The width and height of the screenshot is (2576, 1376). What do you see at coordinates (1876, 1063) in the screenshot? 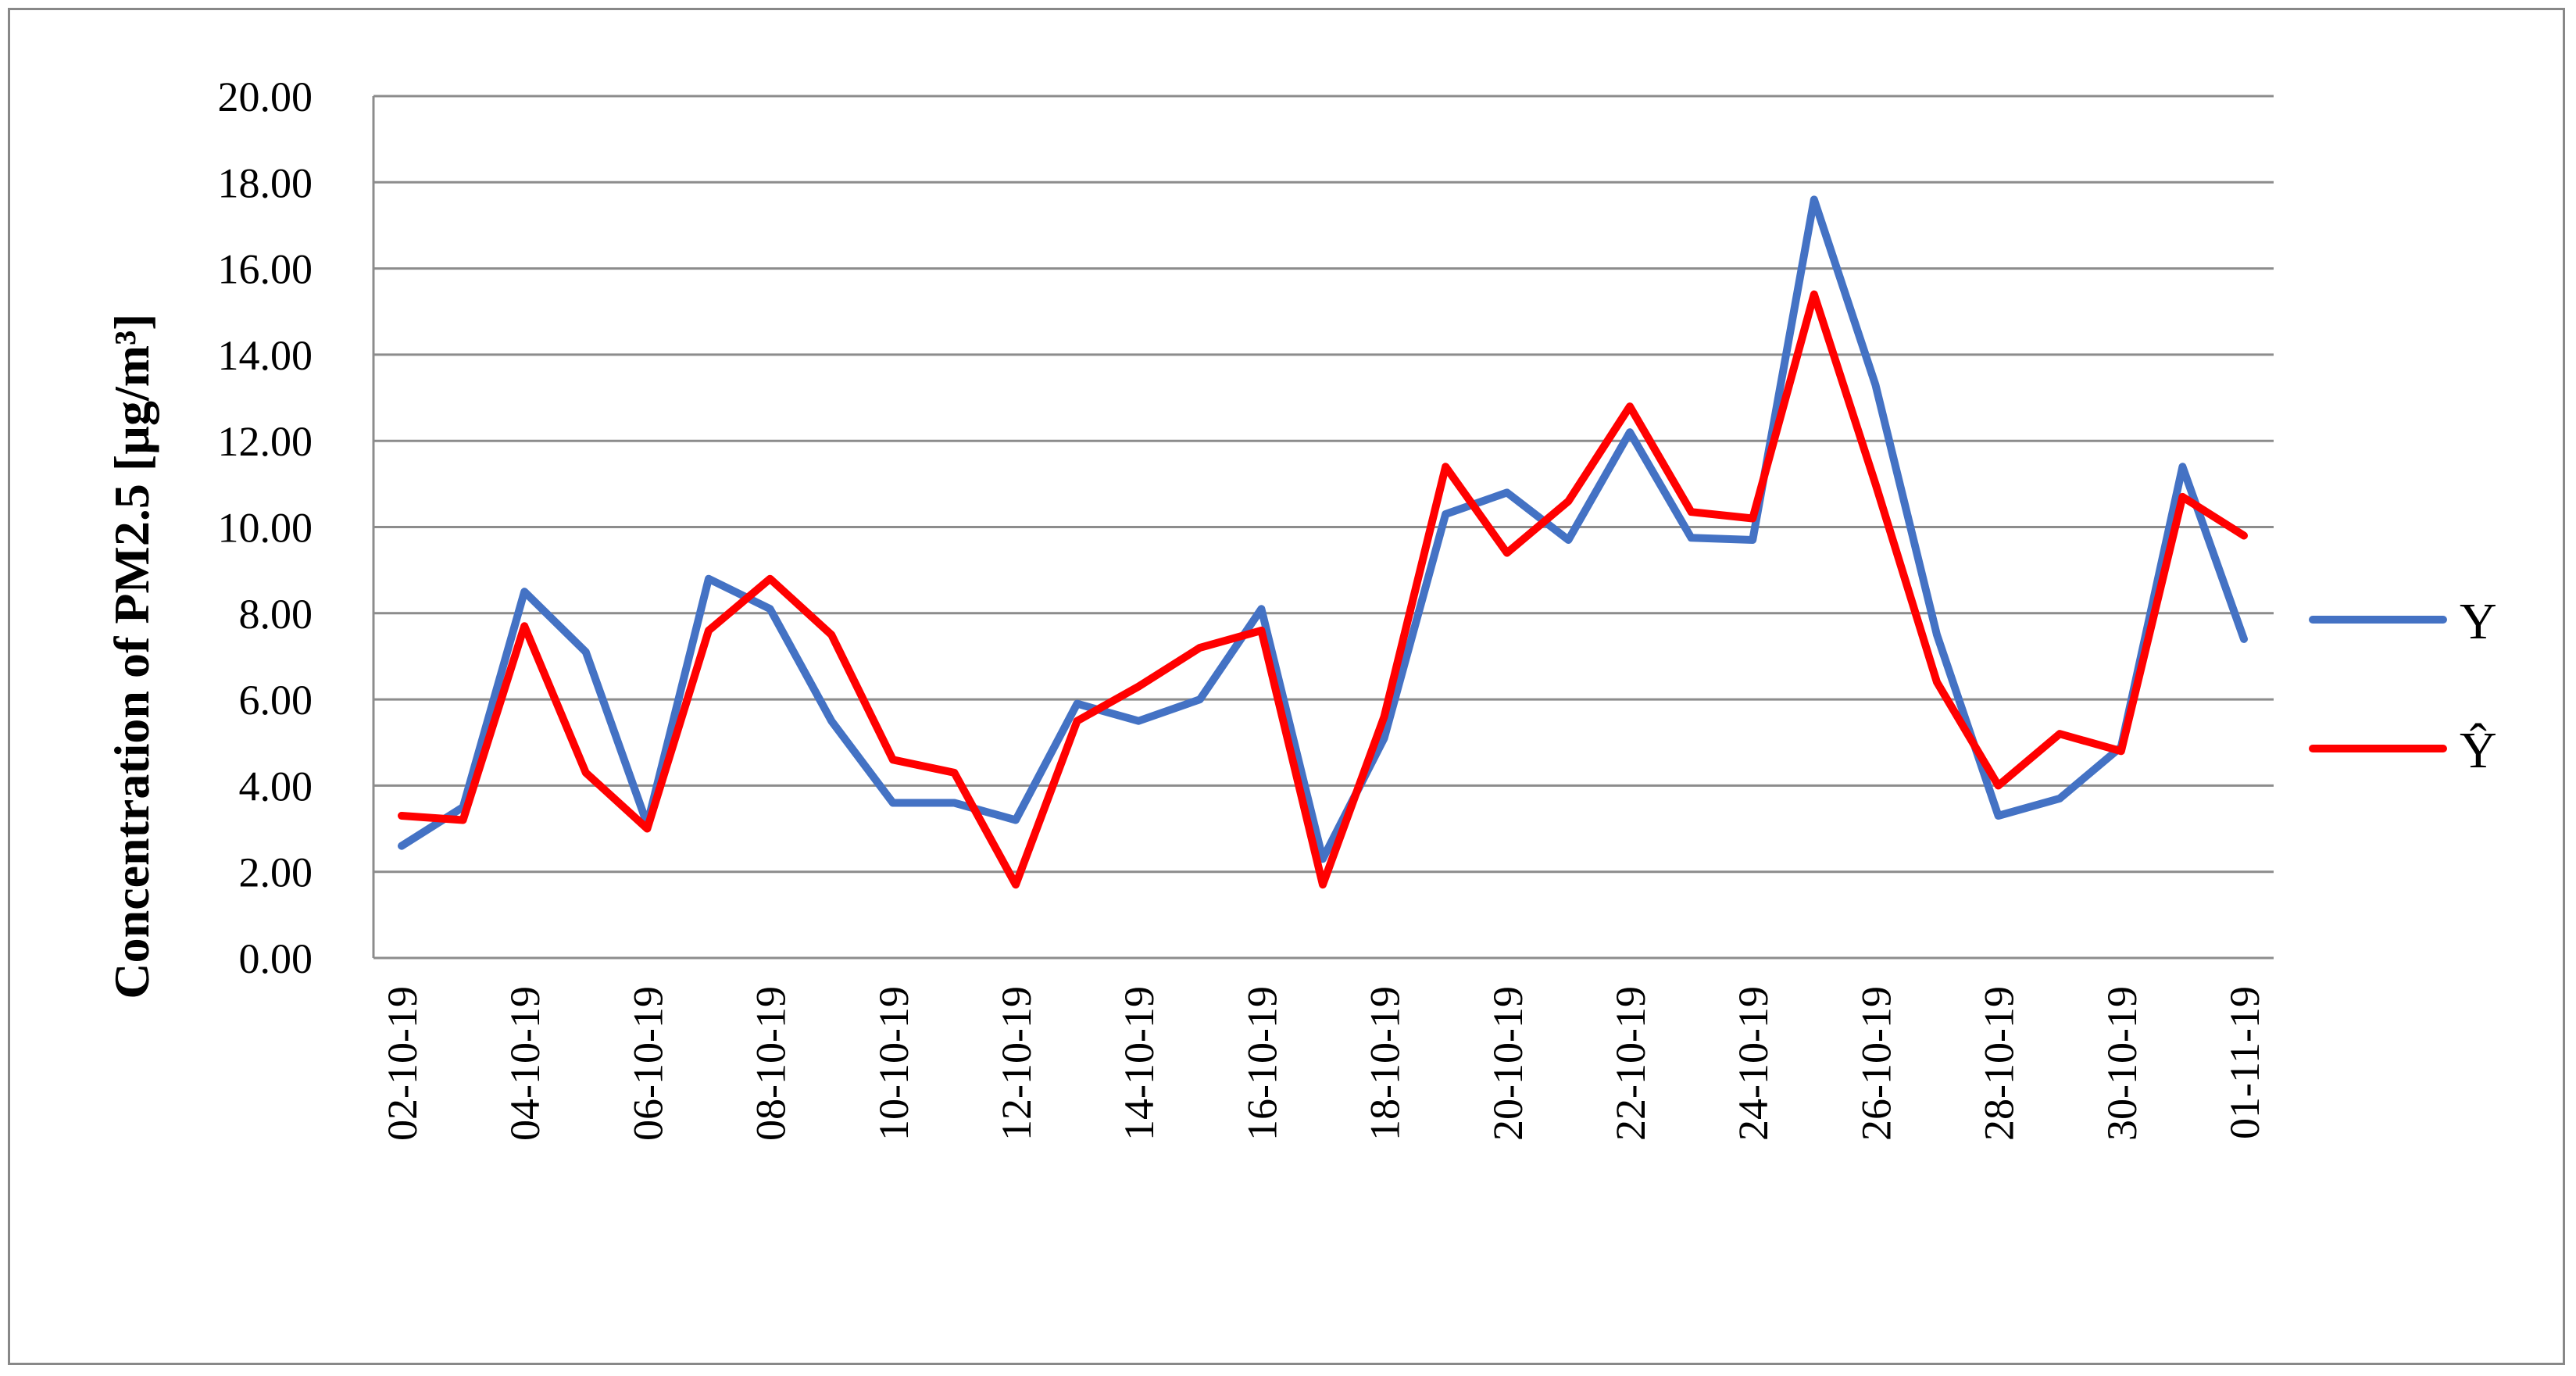
I see `x-tick-label: 26-10-19` at bounding box center [1876, 1063].